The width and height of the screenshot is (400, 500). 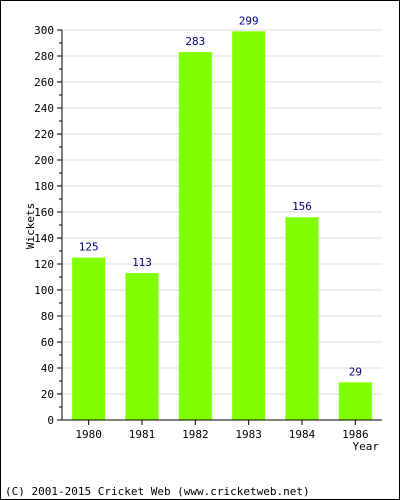 I want to click on data-label-1981: 113, so click(x=142, y=262).